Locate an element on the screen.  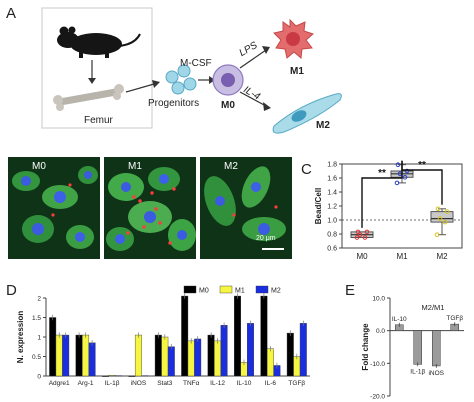
micrograph-m1-image is located at coordinates (150, 208).